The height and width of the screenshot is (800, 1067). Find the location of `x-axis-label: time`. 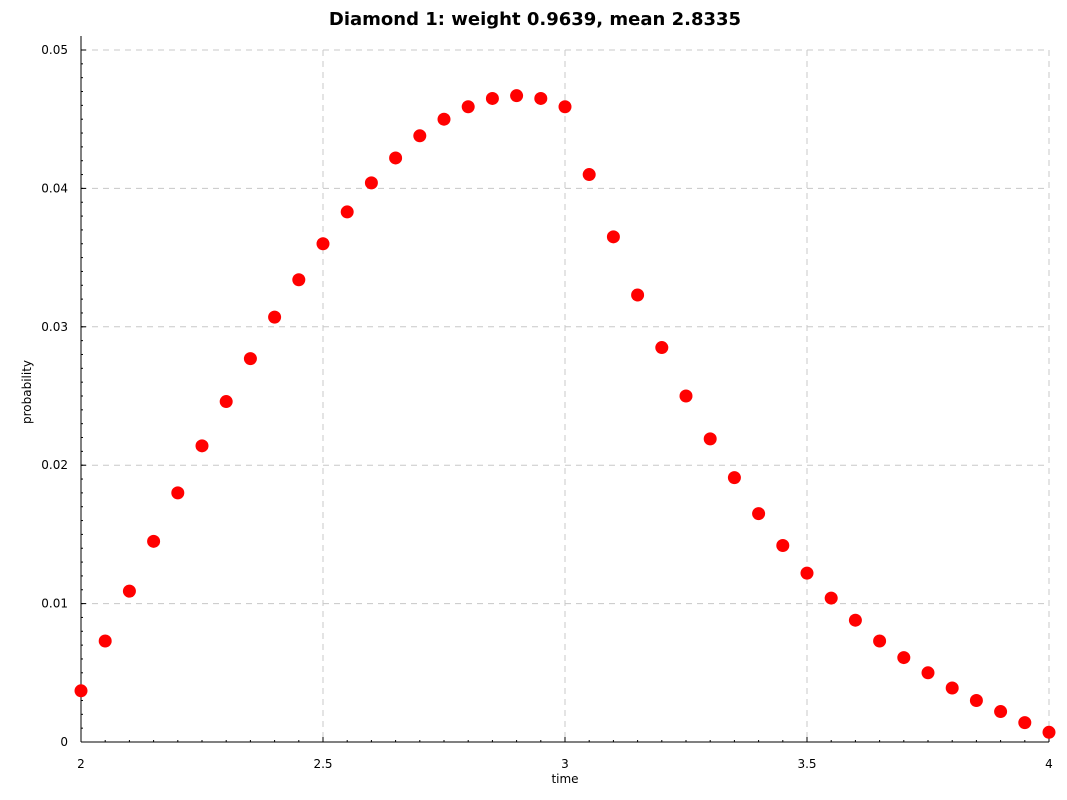

x-axis-label: time is located at coordinates (564, 779).